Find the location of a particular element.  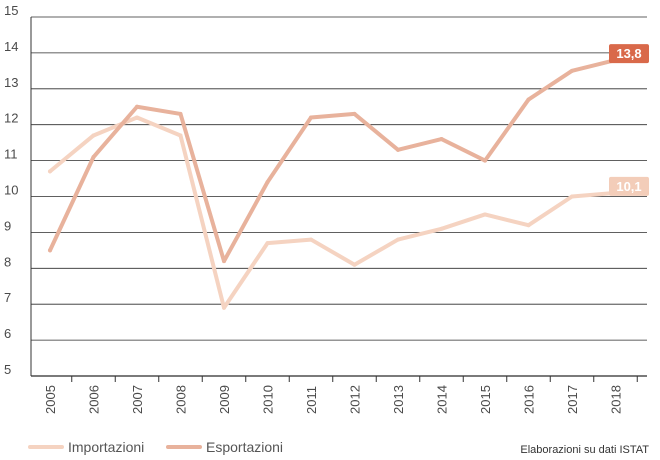

end-label-importazioni: 10,1 is located at coordinates (629, 186).